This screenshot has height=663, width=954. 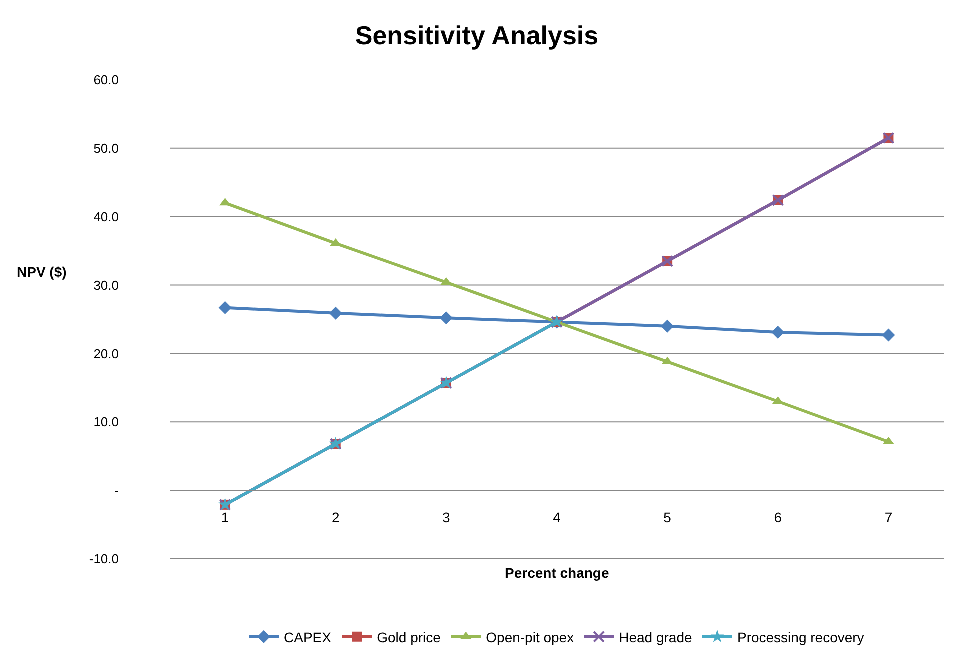 What do you see at coordinates (106, 216) in the screenshot?
I see `y-tick-label: 40.0` at bounding box center [106, 216].